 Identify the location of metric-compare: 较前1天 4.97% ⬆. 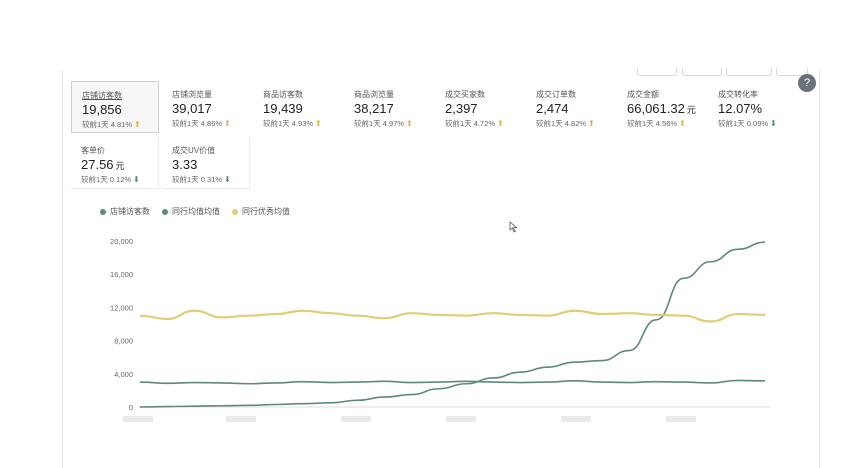
(383, 123).